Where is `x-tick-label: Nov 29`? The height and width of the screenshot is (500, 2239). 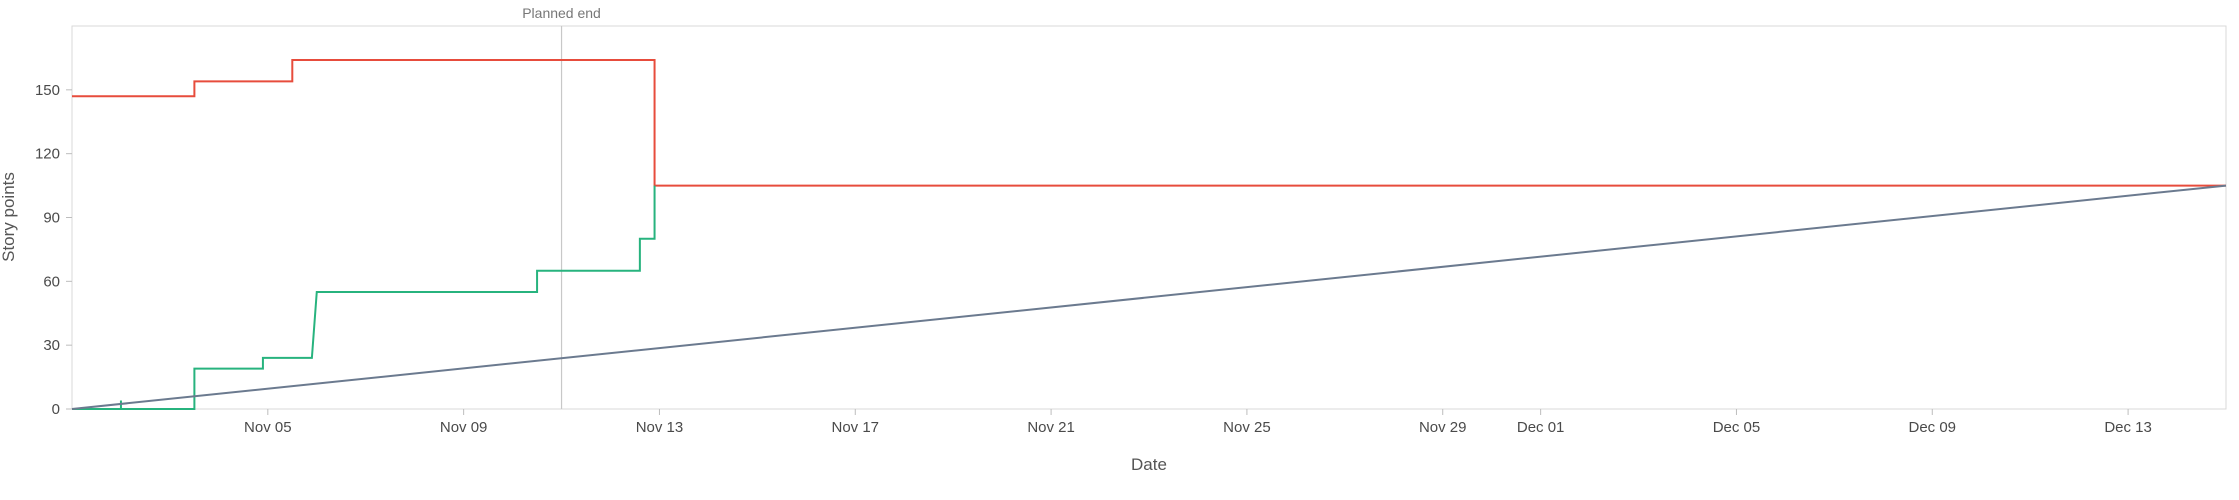 x-tick-label: Nov 29 is located at coordinates (1443, 427).